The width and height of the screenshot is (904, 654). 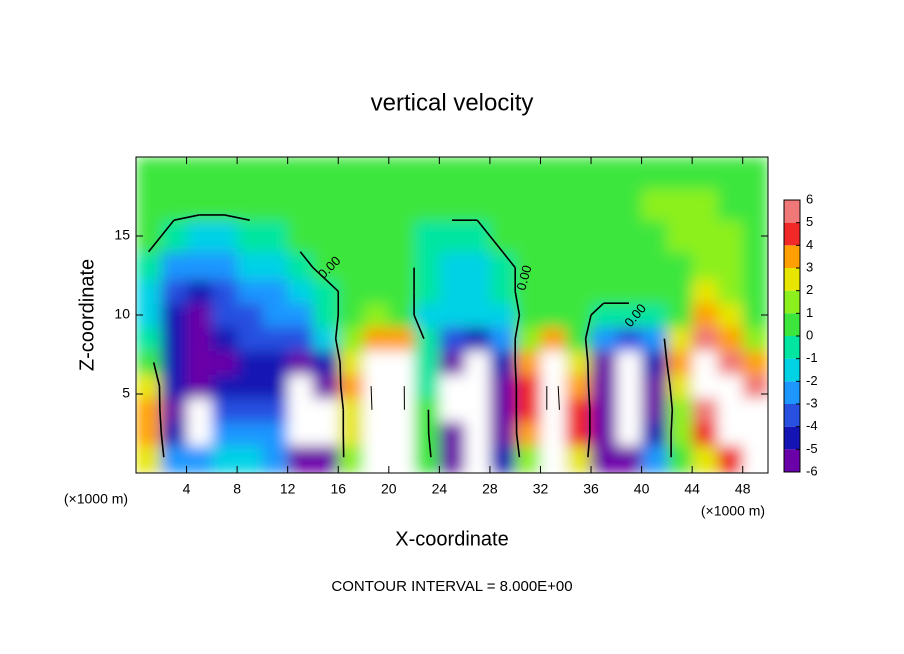 What do you see at coordinates (96, 499) in the screenshot?
I see `x-unit-label: (×1000 m)` at bounding box center [96, 499].